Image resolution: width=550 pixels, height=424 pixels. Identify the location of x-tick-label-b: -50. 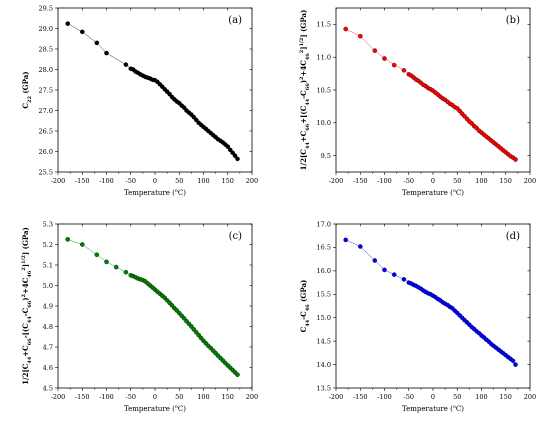
(409, 181).